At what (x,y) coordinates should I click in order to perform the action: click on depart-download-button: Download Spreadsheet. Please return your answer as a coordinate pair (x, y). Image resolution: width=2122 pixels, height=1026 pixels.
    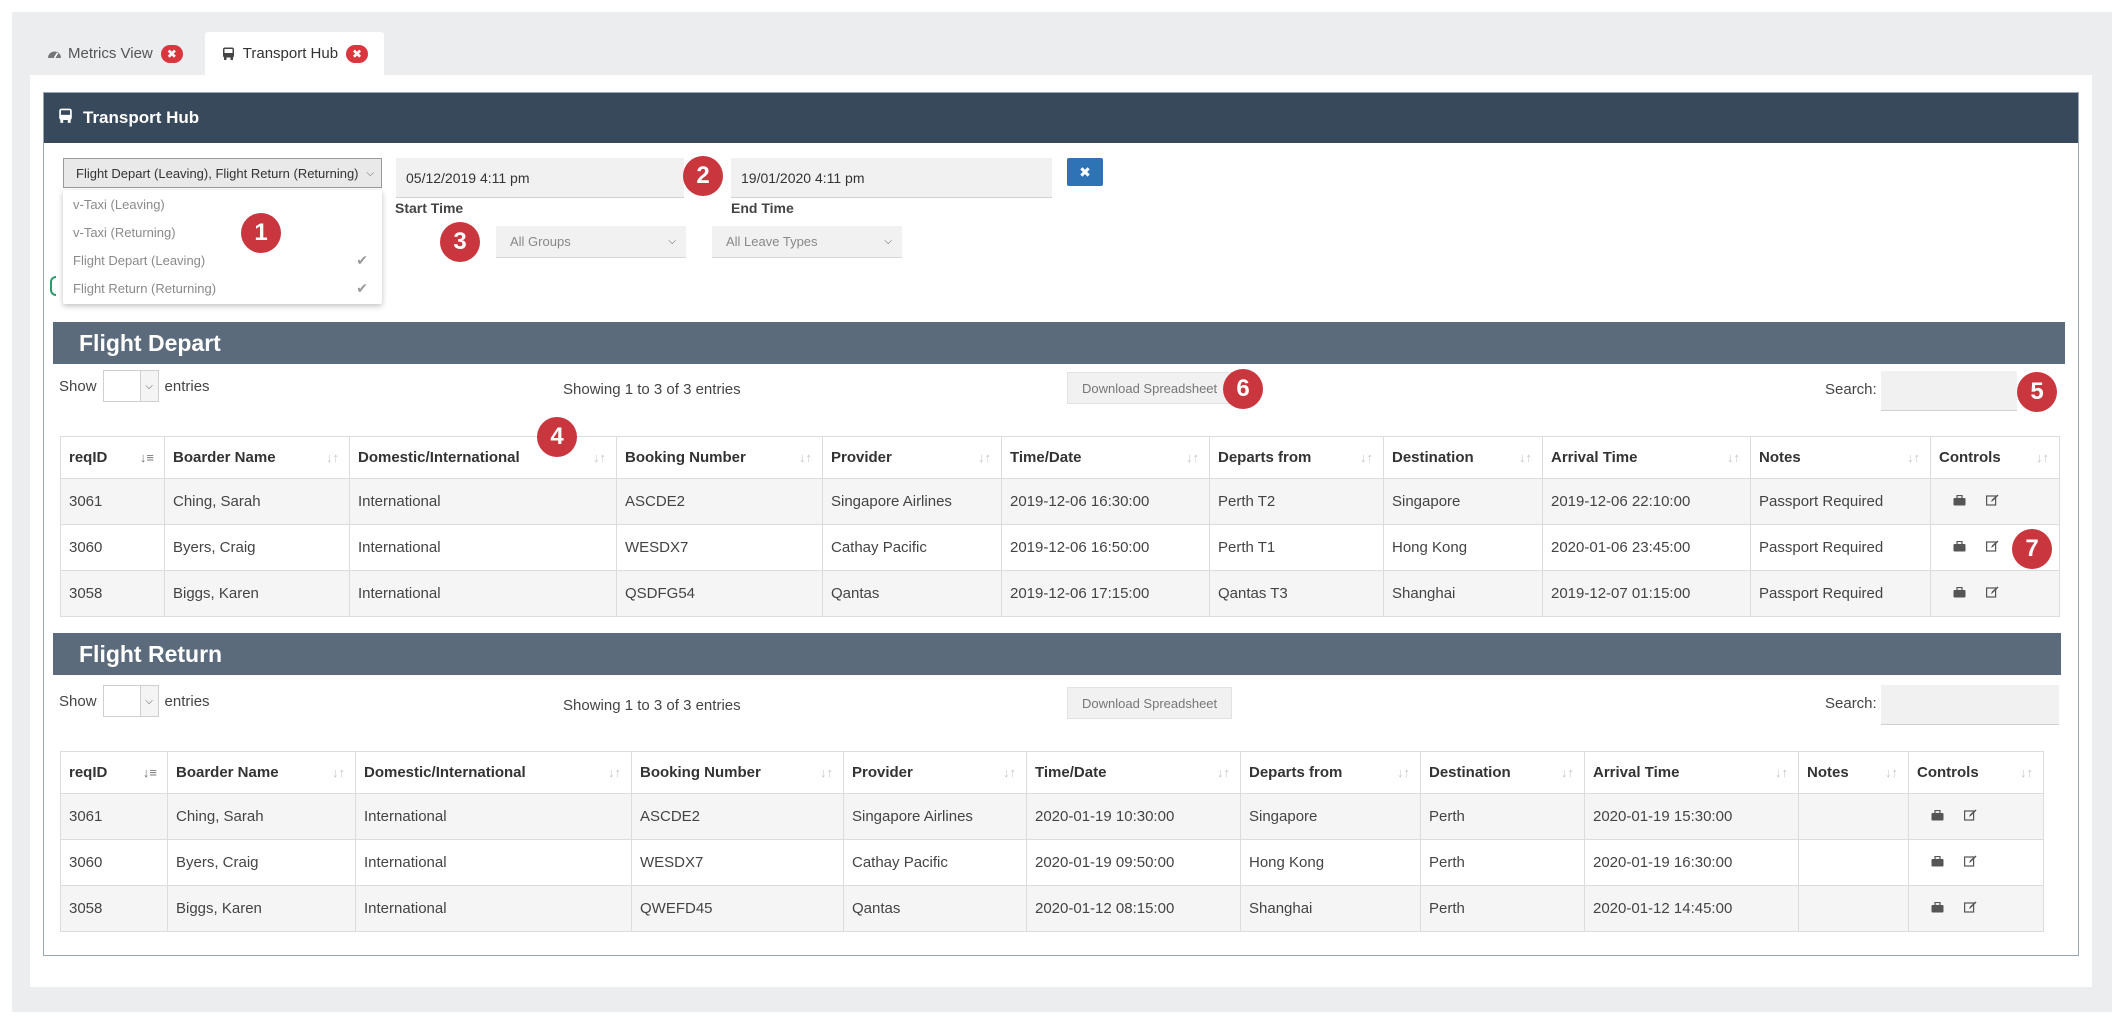
    Looking at the image, I should click on (1150, 388).